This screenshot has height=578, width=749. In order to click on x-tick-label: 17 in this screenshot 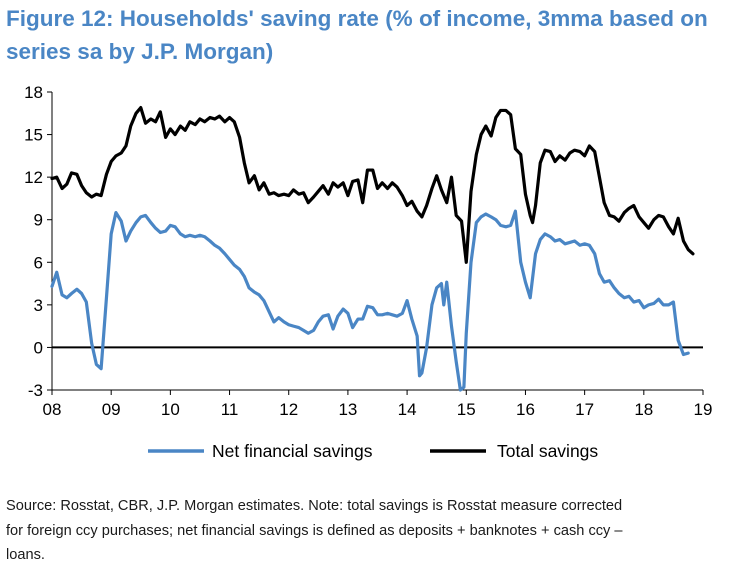, I will do `click(584, 409)`.